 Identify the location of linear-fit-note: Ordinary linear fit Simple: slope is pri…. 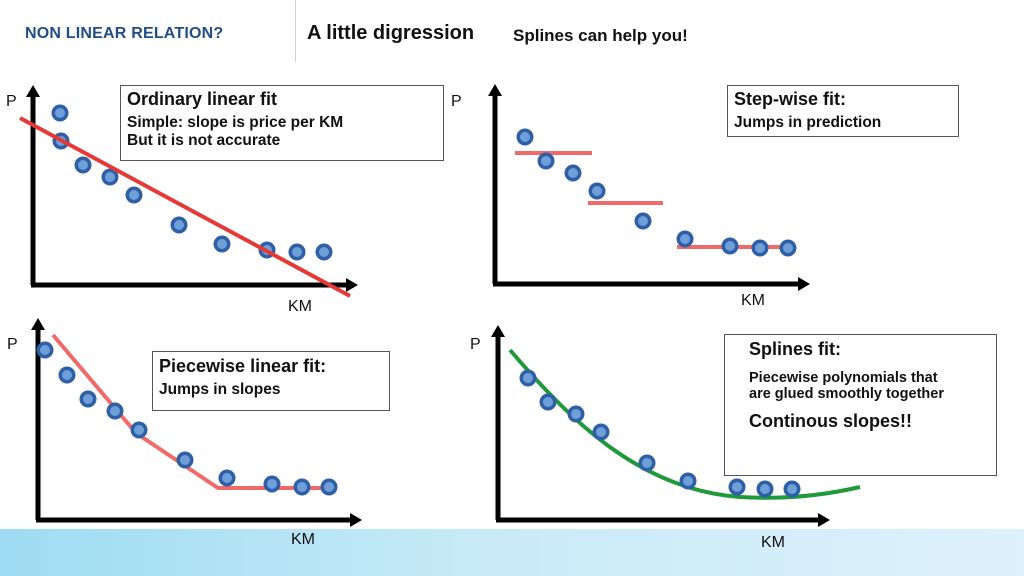
(282, 123).